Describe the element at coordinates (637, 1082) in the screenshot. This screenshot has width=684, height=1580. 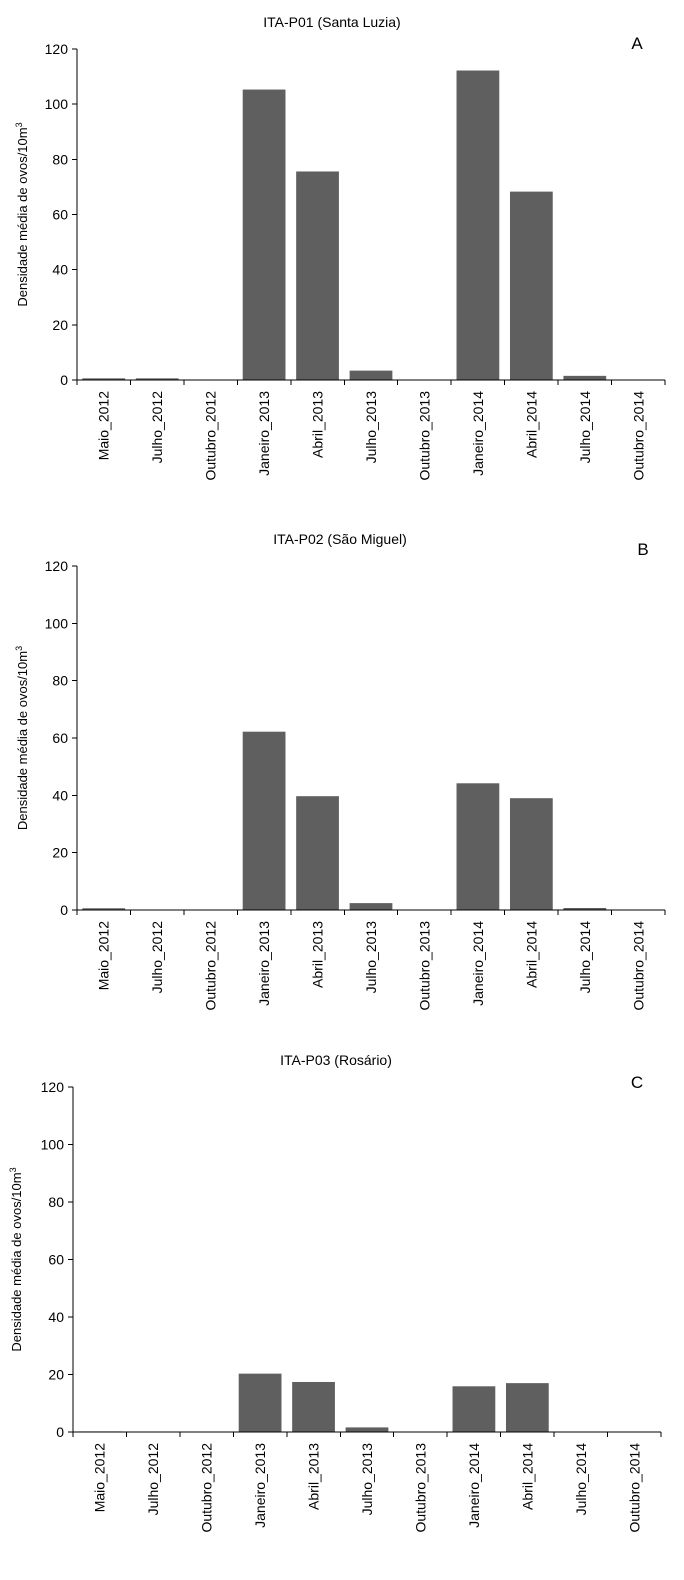
I see `panel-label: C` at that location.